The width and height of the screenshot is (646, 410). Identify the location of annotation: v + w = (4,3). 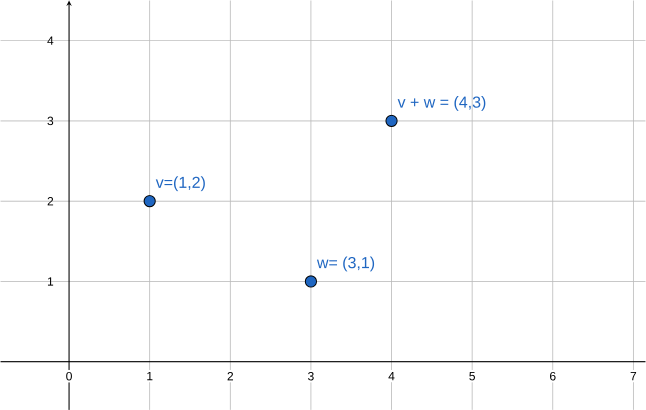
(442, 103).